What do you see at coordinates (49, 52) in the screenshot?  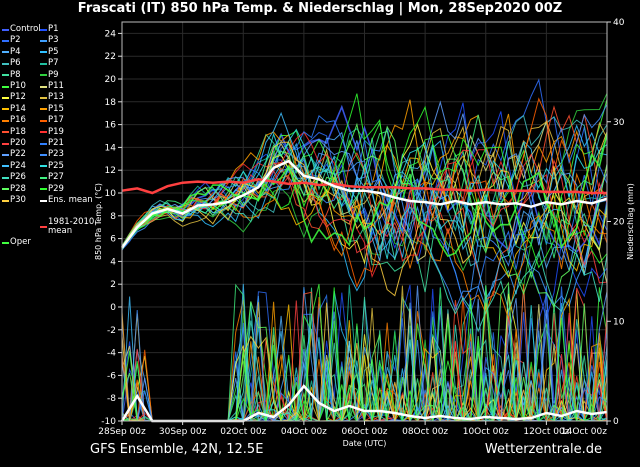 I see `legend-entry: P5` at bounding box center [49, 52].